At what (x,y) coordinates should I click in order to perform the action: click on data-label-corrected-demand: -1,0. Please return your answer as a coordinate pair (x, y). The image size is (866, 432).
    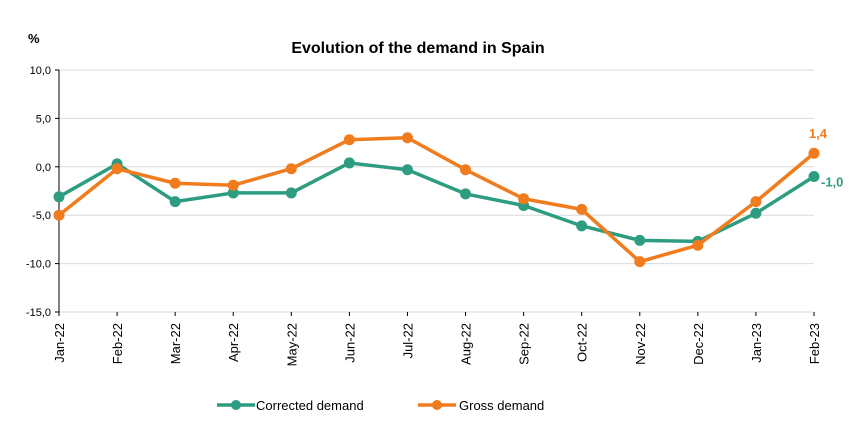
    Looking at the image, I should click on (832, 181).